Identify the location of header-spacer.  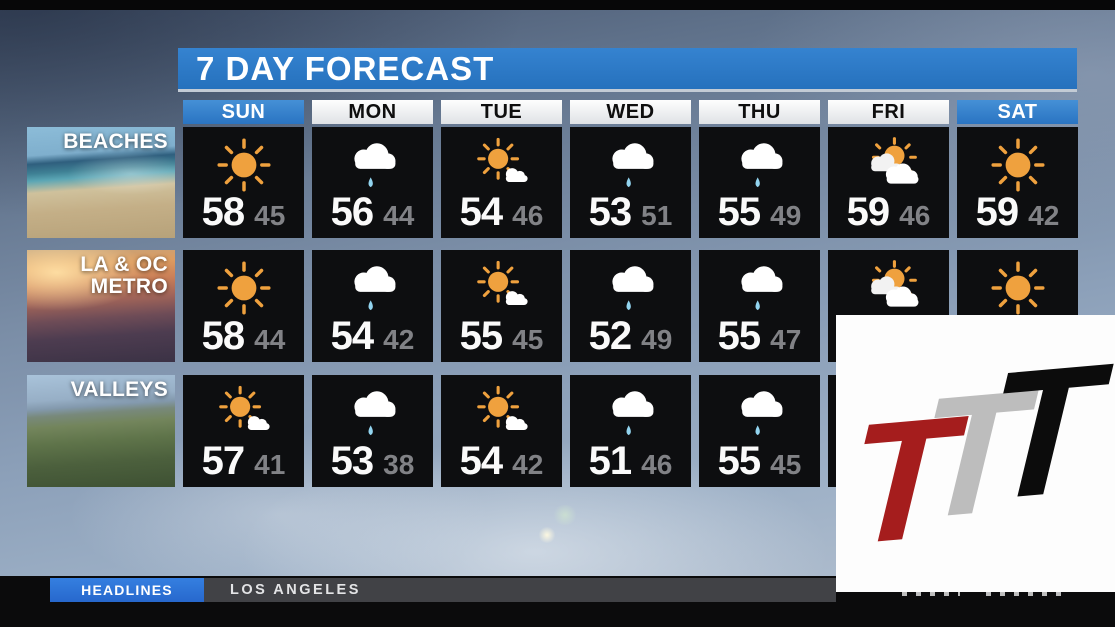
(101, 112).